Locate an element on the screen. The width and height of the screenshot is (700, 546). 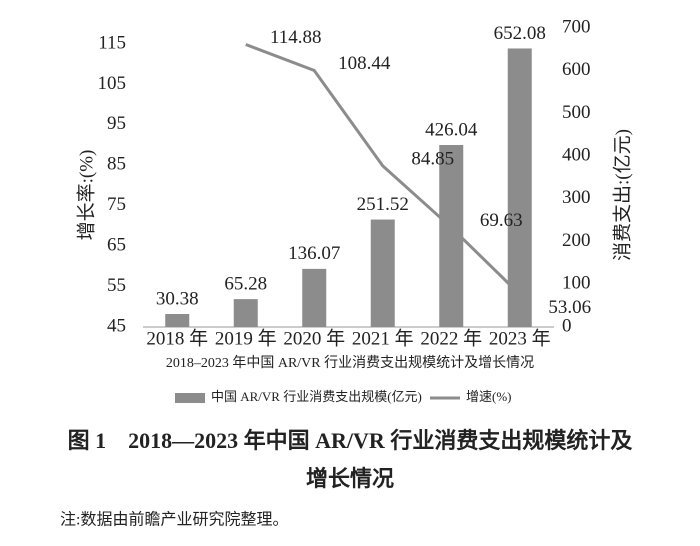
data-label: 426.04 is located at coordinates (451, 129).